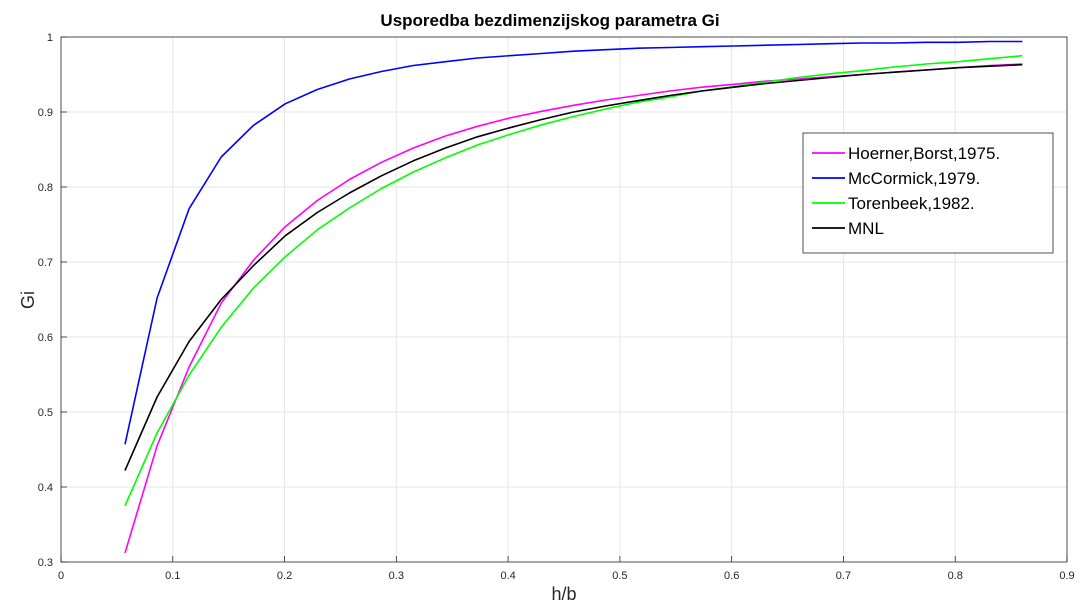  Describe the element at coordinates (911, 203) in the screenshot. I see `legend-label-3: Torenbeek,1982.` at that location.